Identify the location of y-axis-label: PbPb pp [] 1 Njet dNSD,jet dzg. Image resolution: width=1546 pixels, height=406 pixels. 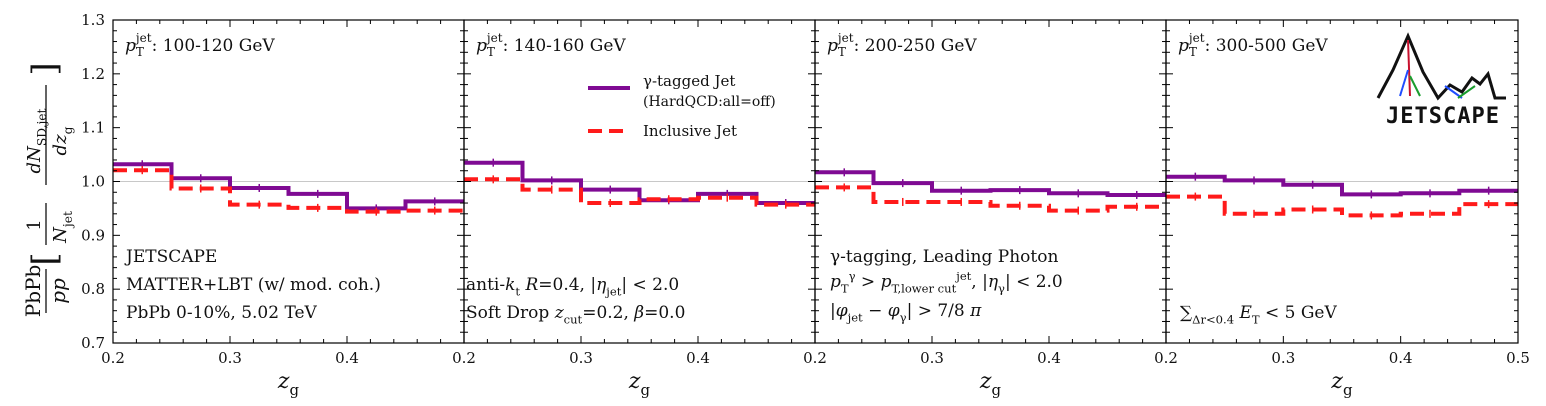
(48, 189).